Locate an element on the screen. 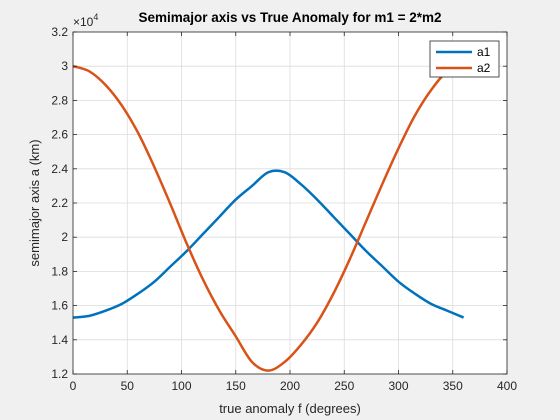 Image resolution: width=560 pixels, height=420 pixels. x-tick-label: 50 is located at coordinates (128, 386).